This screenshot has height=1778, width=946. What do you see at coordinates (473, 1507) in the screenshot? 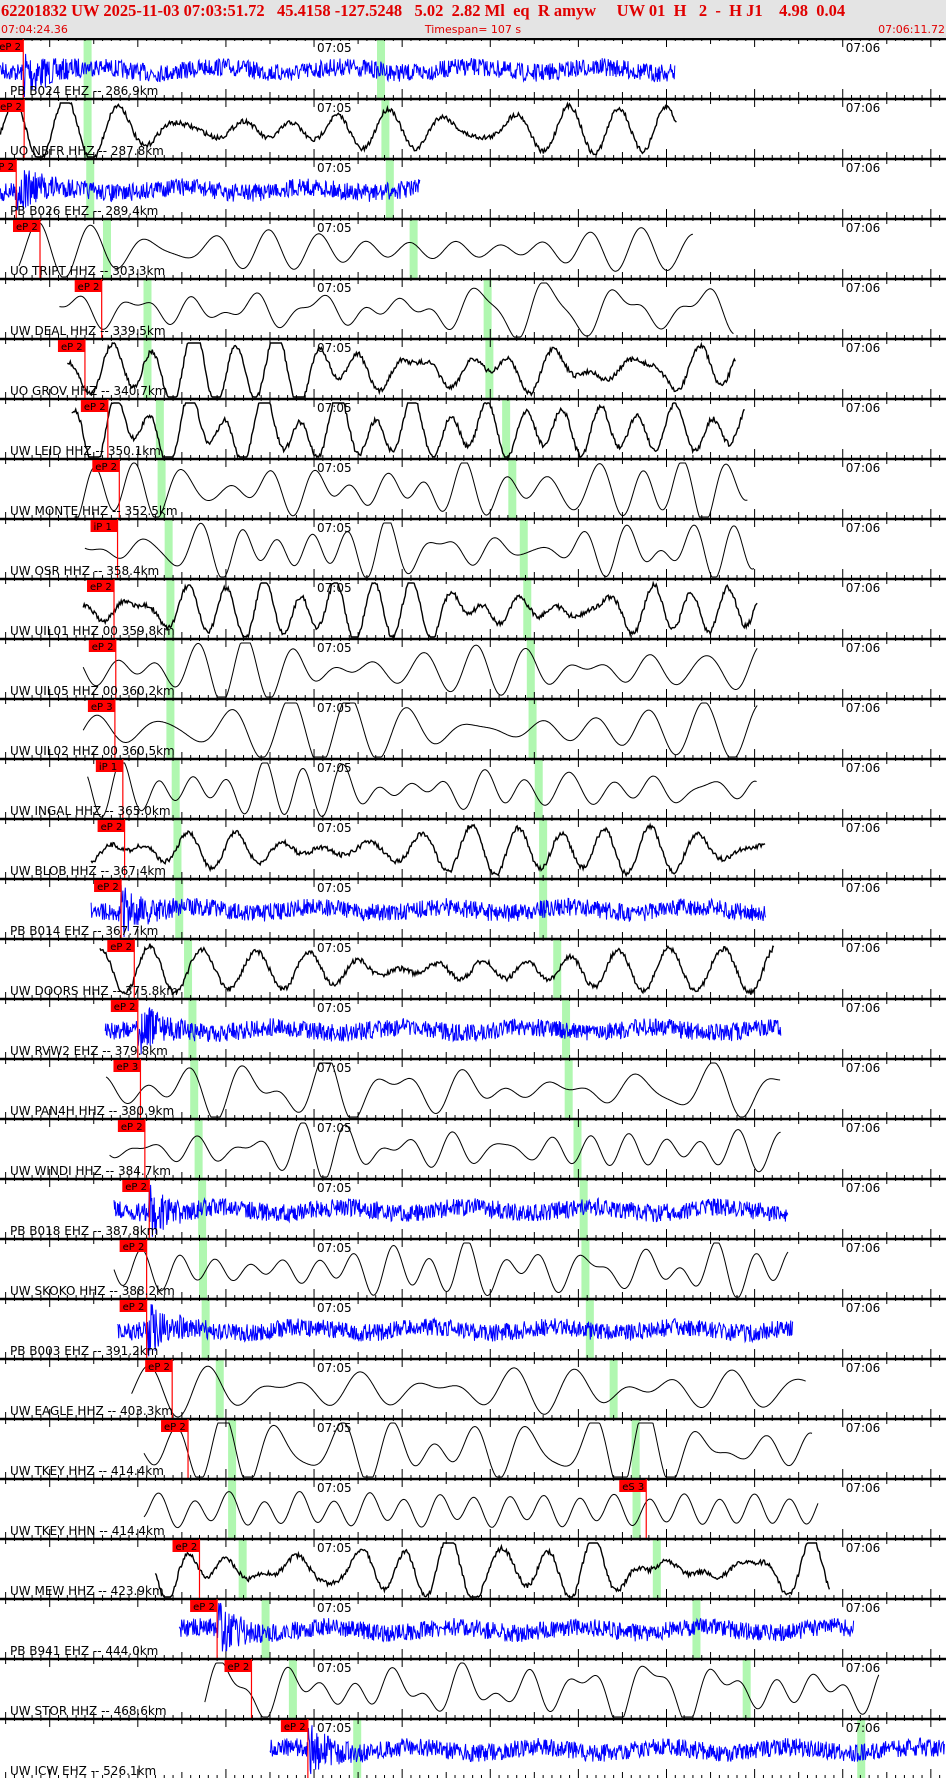
I see `trace-panel: 07:05 07:06 eS 3 UW TKEY HHN -- 414.4km` at bounding box center [473, 1507].